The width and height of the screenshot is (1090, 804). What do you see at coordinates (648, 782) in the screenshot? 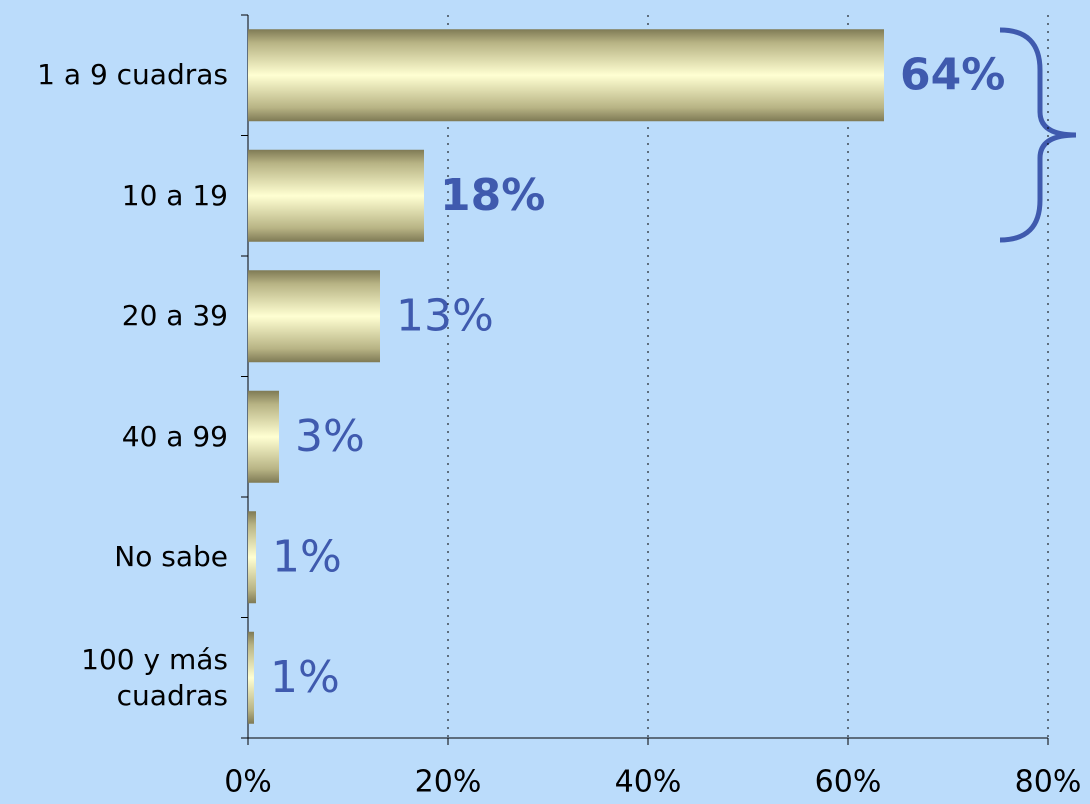
I see `x-tick-label: 40%` at bounding box center [648, 782].